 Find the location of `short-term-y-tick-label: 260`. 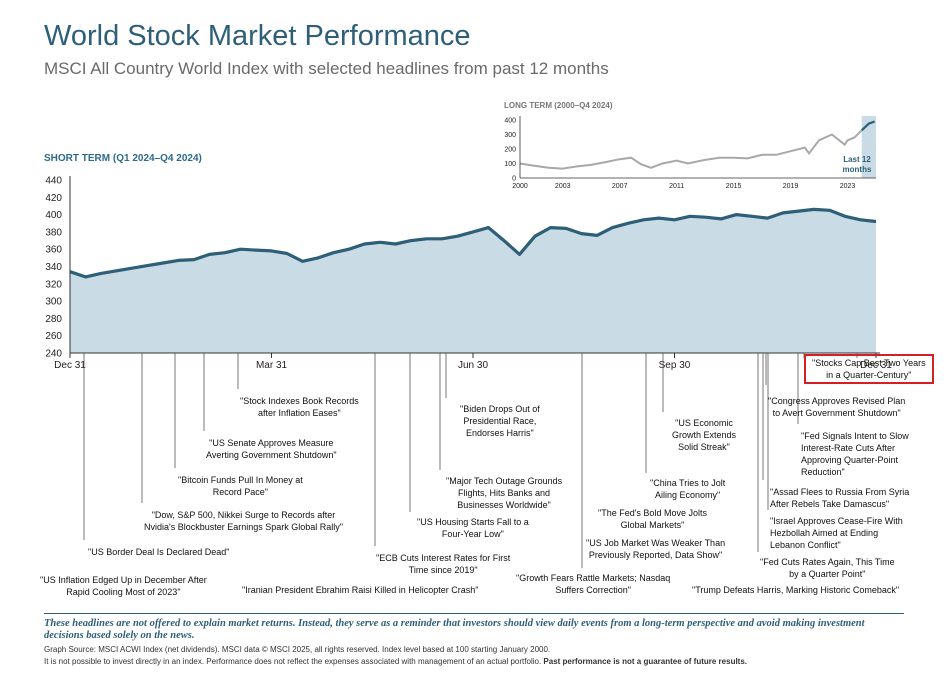

short-term-y-tick-label: 260 is located at coordinates (53, 336).